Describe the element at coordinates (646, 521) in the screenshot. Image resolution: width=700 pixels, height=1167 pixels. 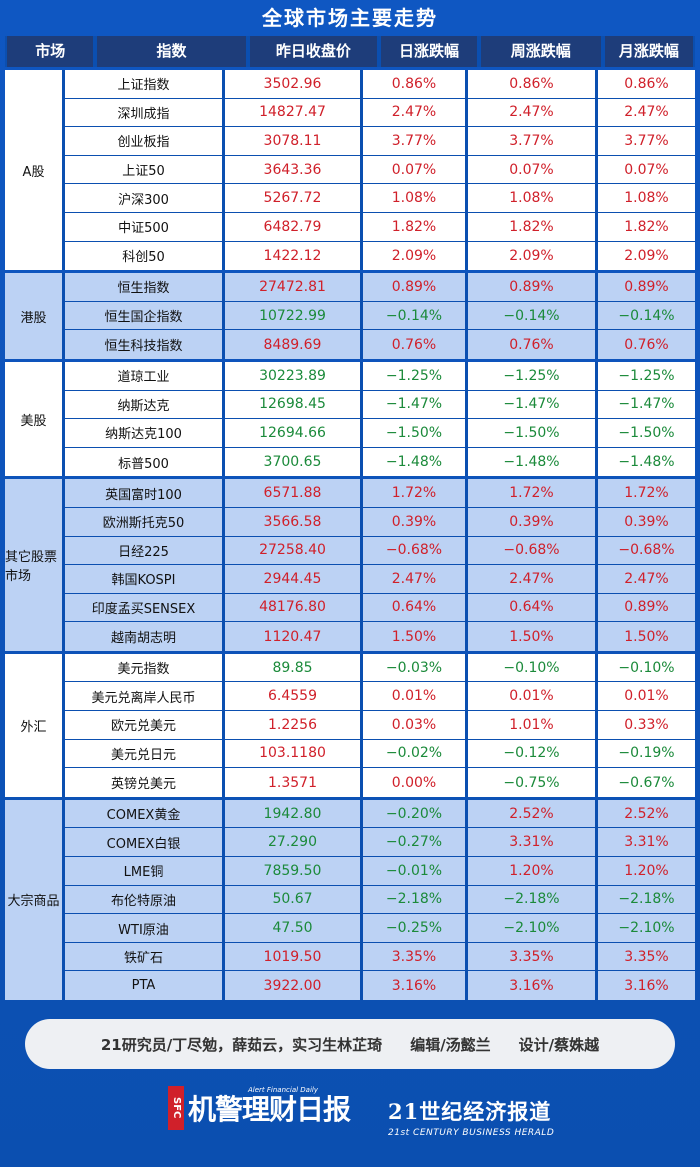
I see `month-change-cell: 0.39%` at that location.